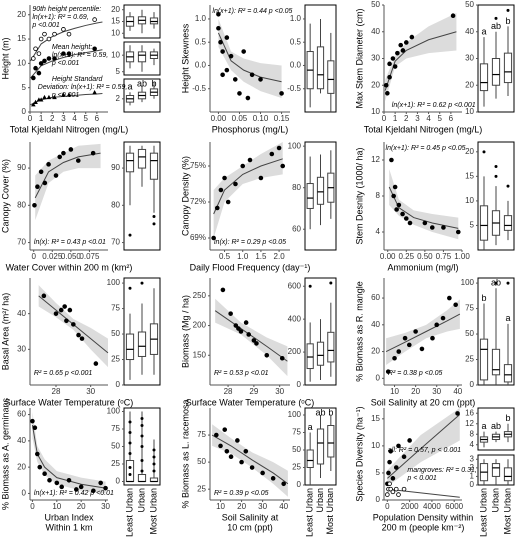  I want to click on y-tick-label: 10, so click(375, 111).